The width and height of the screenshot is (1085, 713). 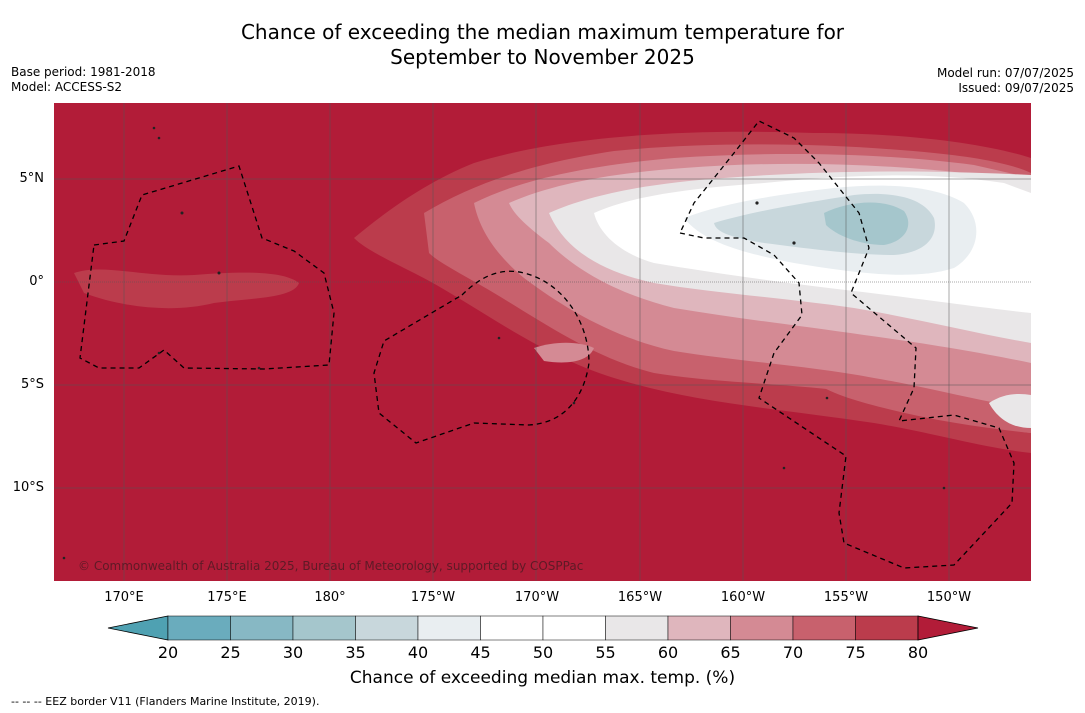 I want to click on lat-label-5s: 5°S, so click(x=32, y=384).